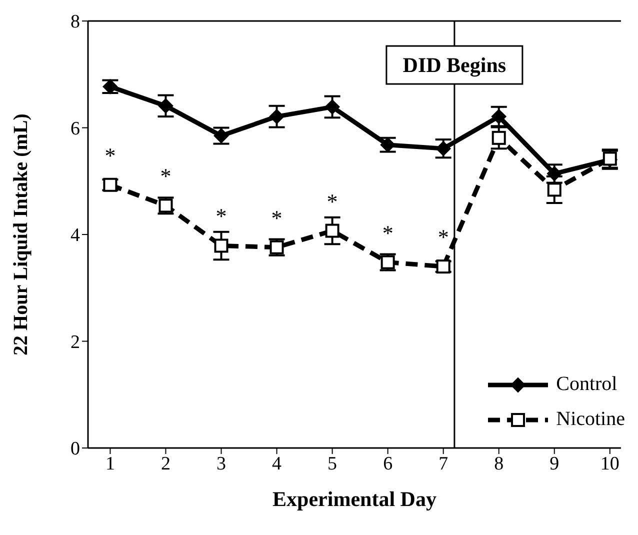 The width and height of the screenshot is (638, 535). Describe the element at coordinates (75, 342) in the screenshot. I see `y-tick-label: 2` at that location.